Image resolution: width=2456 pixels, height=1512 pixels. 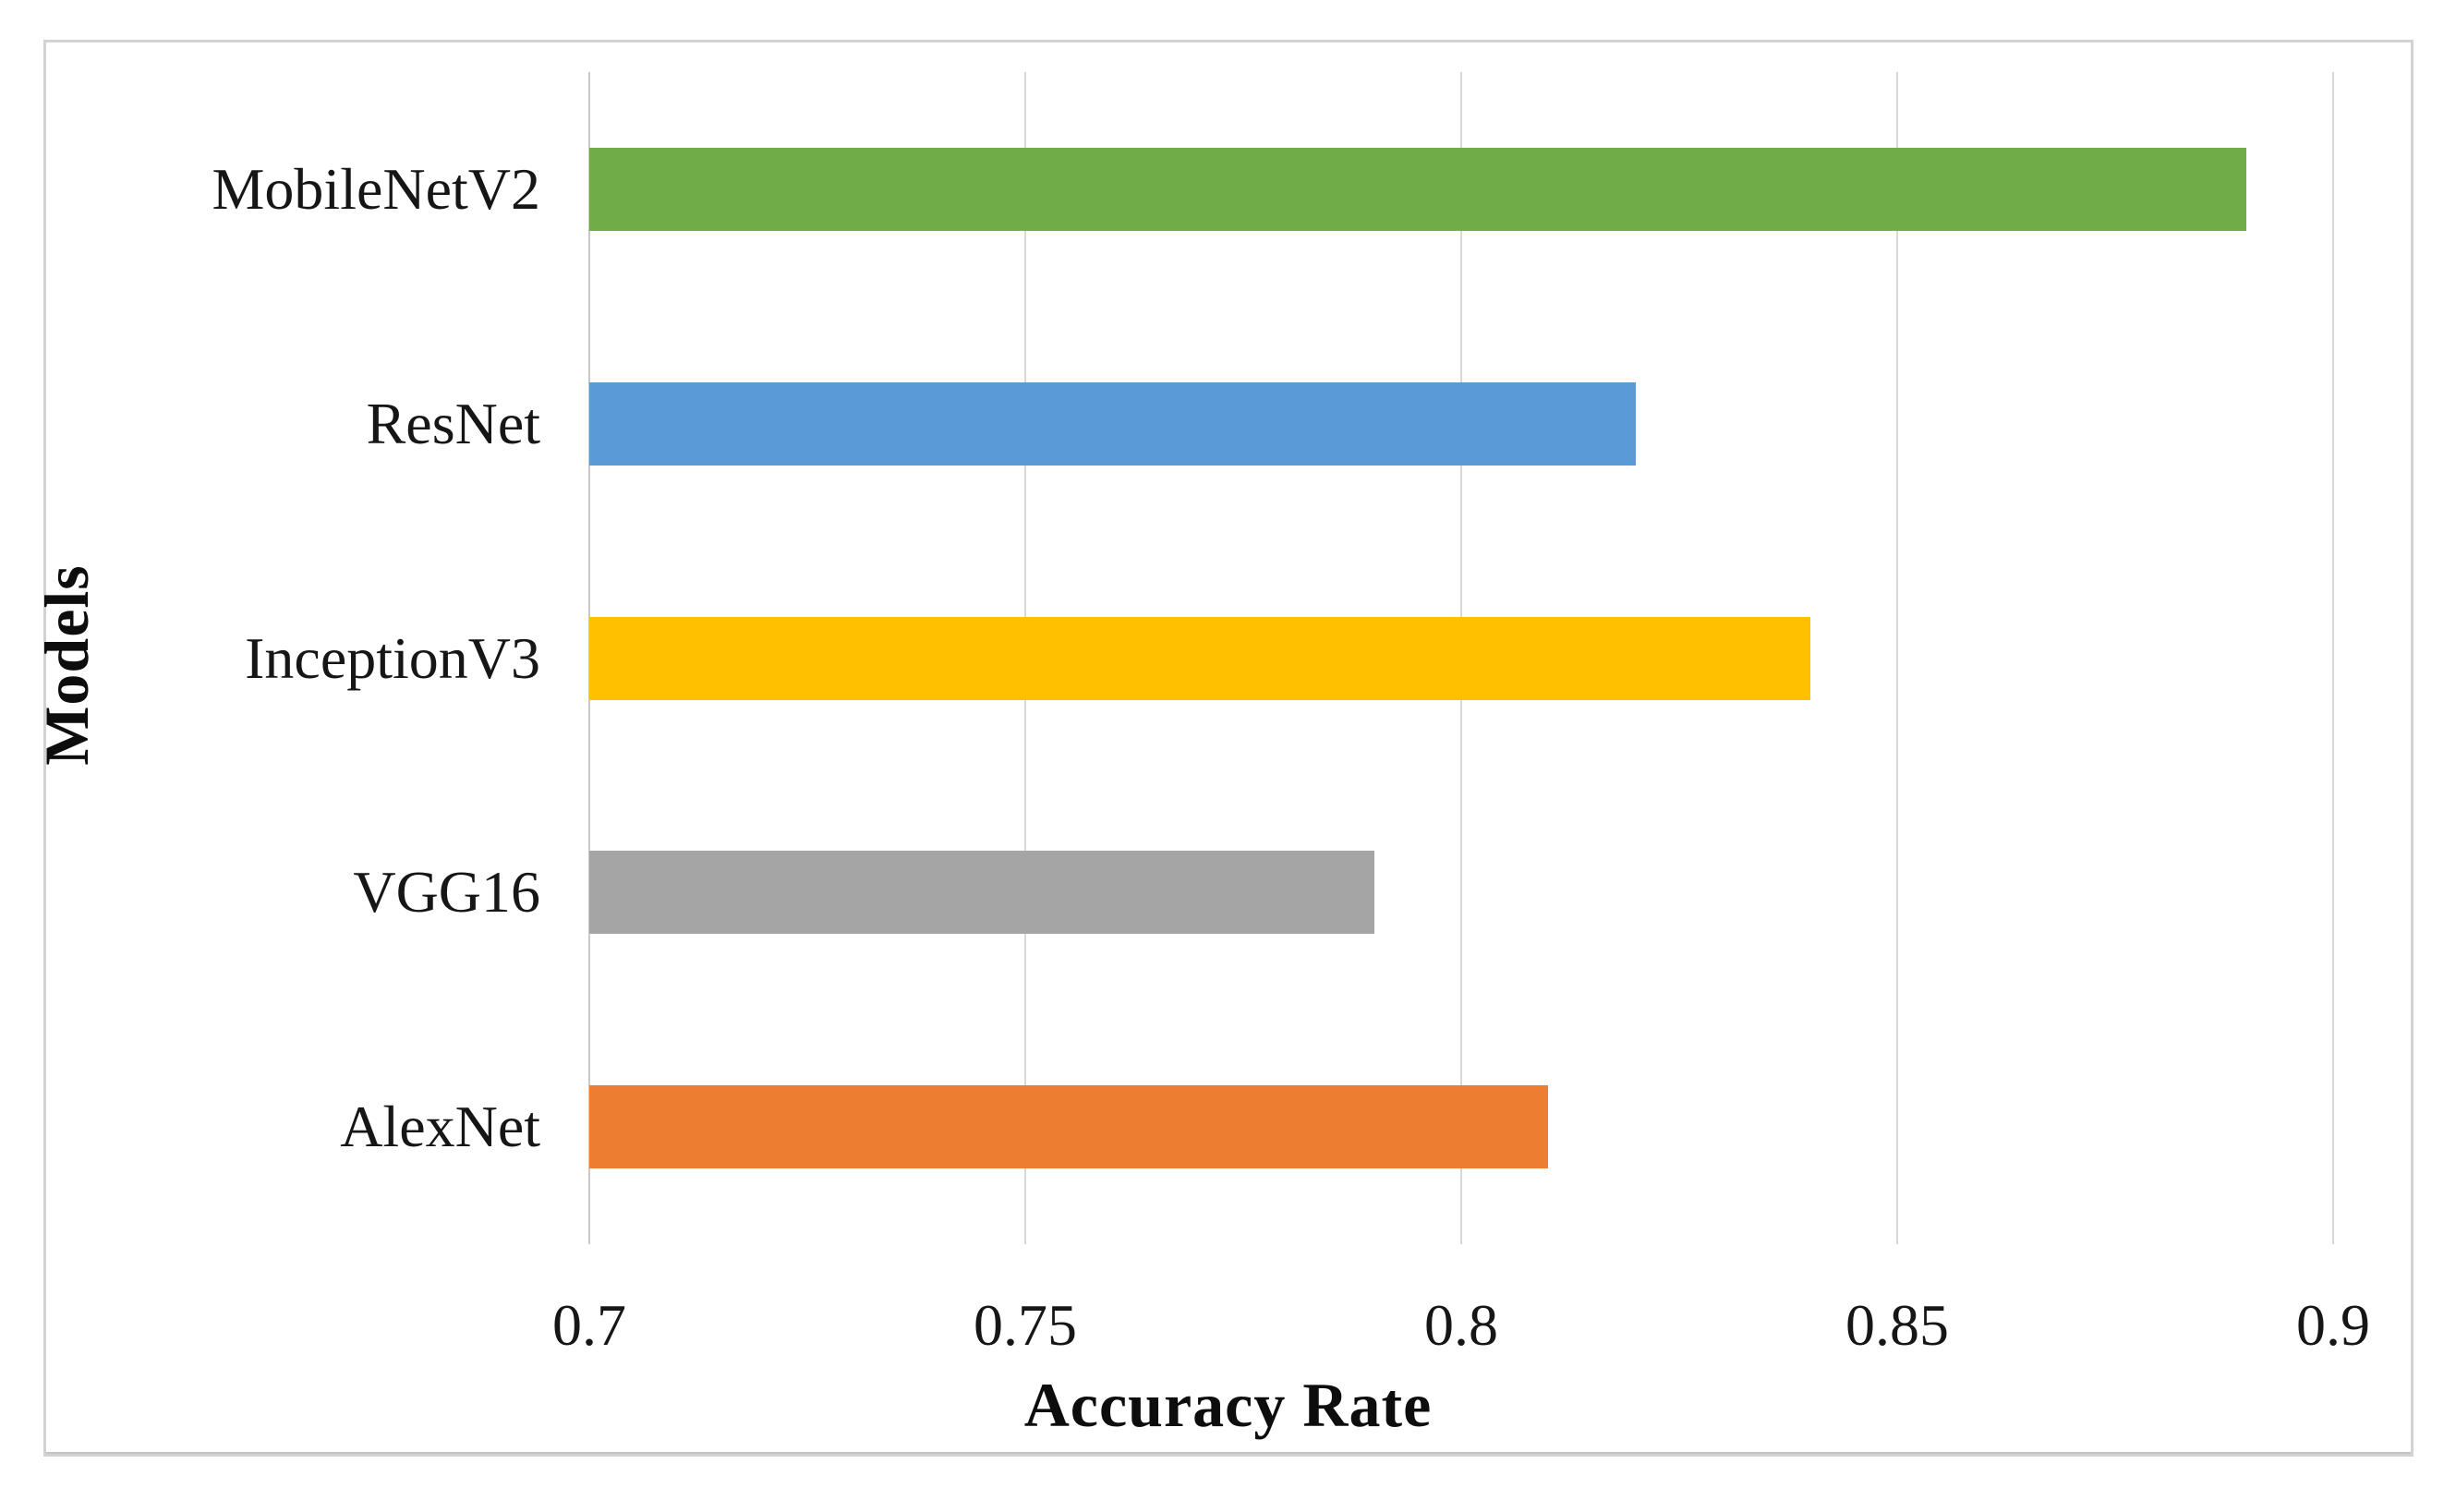 What do you see at coordinates (440, 1127) in the screenshot?
I see `category-label-alexnet: AlexNet` at bounding box center [440, 1127].